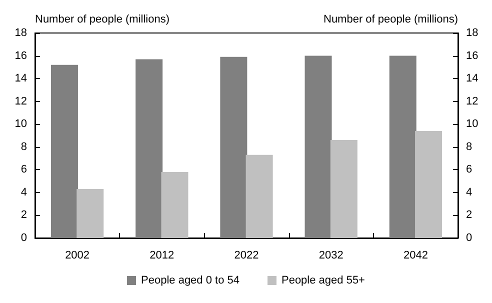 The image size is (492, 303). What do you see at coordinates (472, 78) in the screenshot?
I see `y2-tick-label: 14` at bounding box center [472, 78].